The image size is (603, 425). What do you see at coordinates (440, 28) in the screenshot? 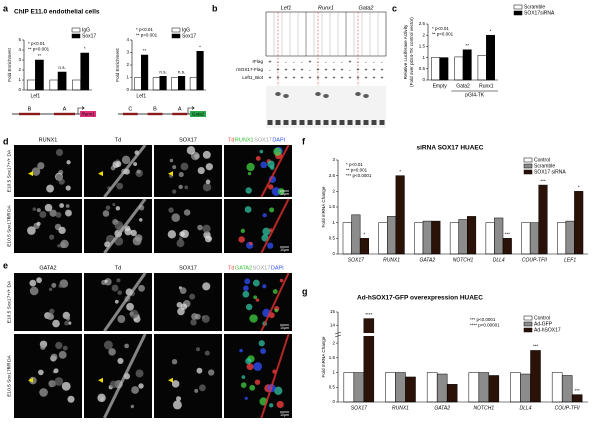
I see `annotation: * p<0.01` at bounding box center [440, 28].